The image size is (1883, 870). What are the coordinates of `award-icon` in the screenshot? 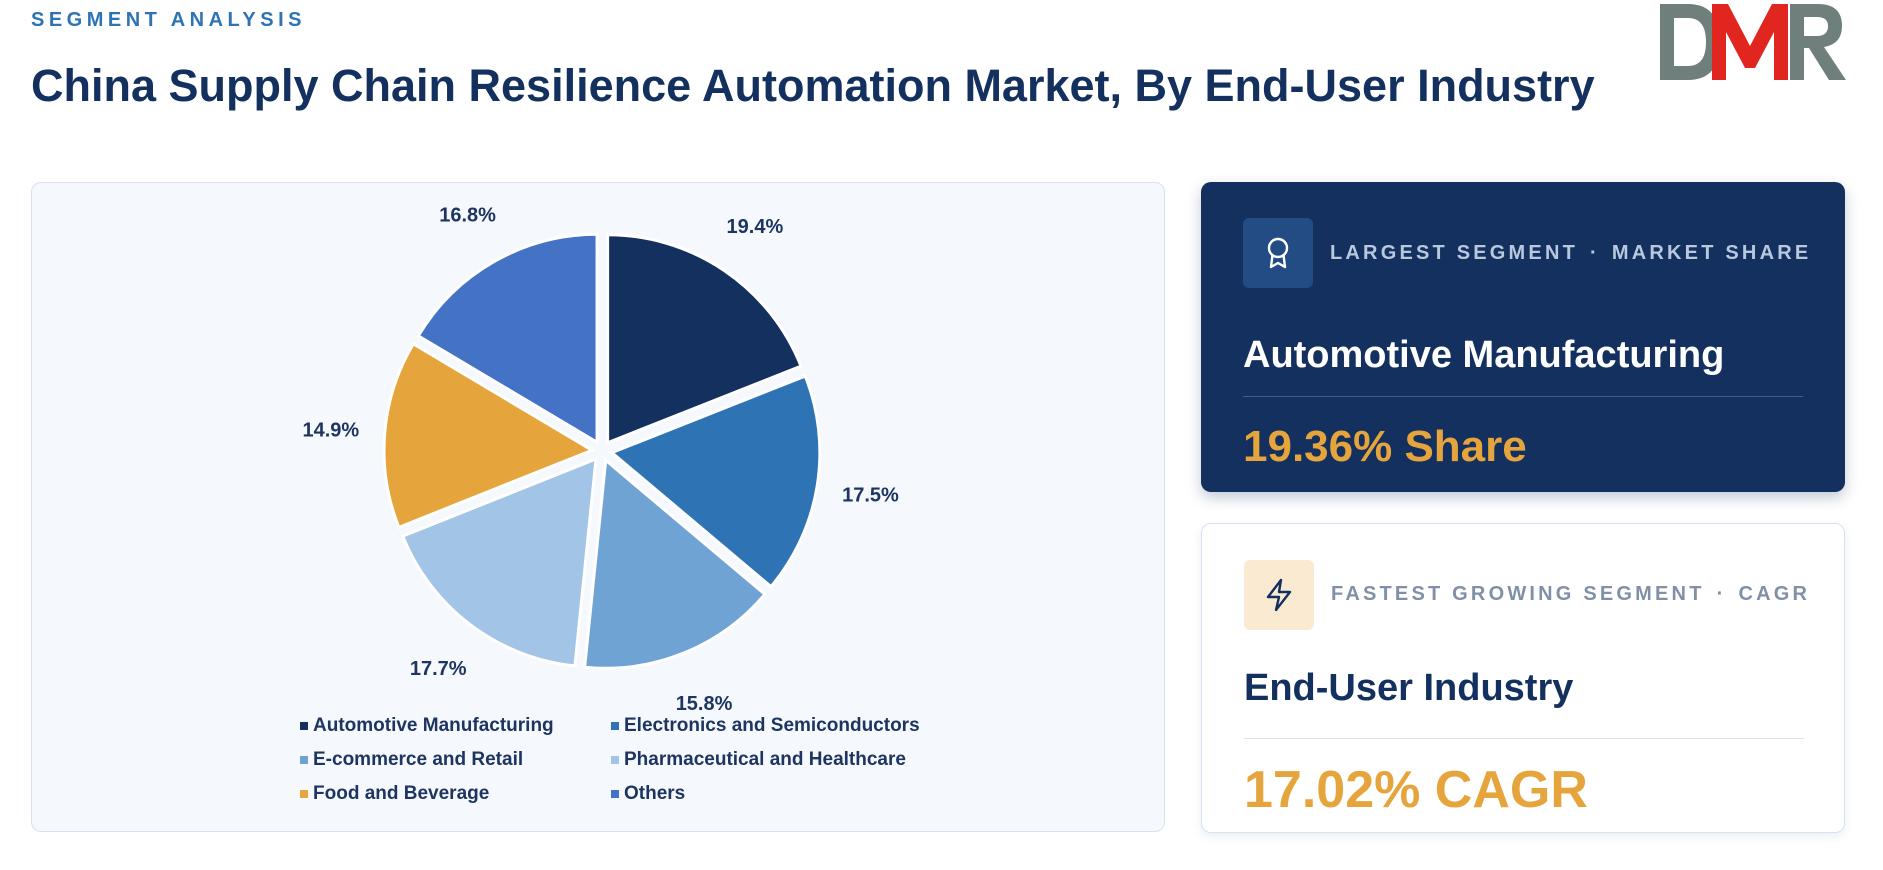 It's located at (1278, 253).